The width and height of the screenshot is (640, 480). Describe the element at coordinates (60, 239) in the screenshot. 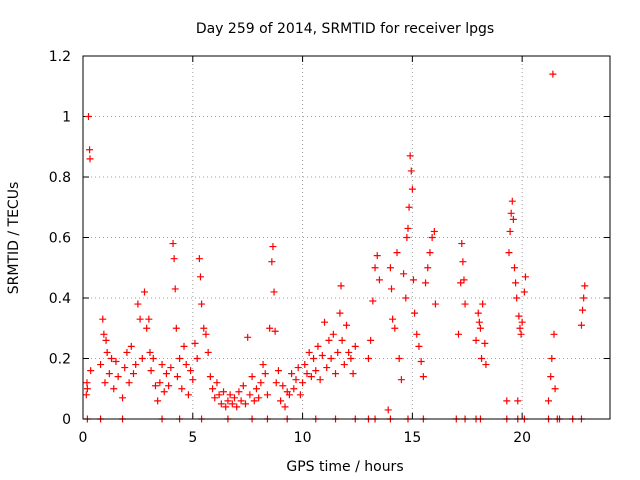

I see `y-tick-label: 0.6` at that location.